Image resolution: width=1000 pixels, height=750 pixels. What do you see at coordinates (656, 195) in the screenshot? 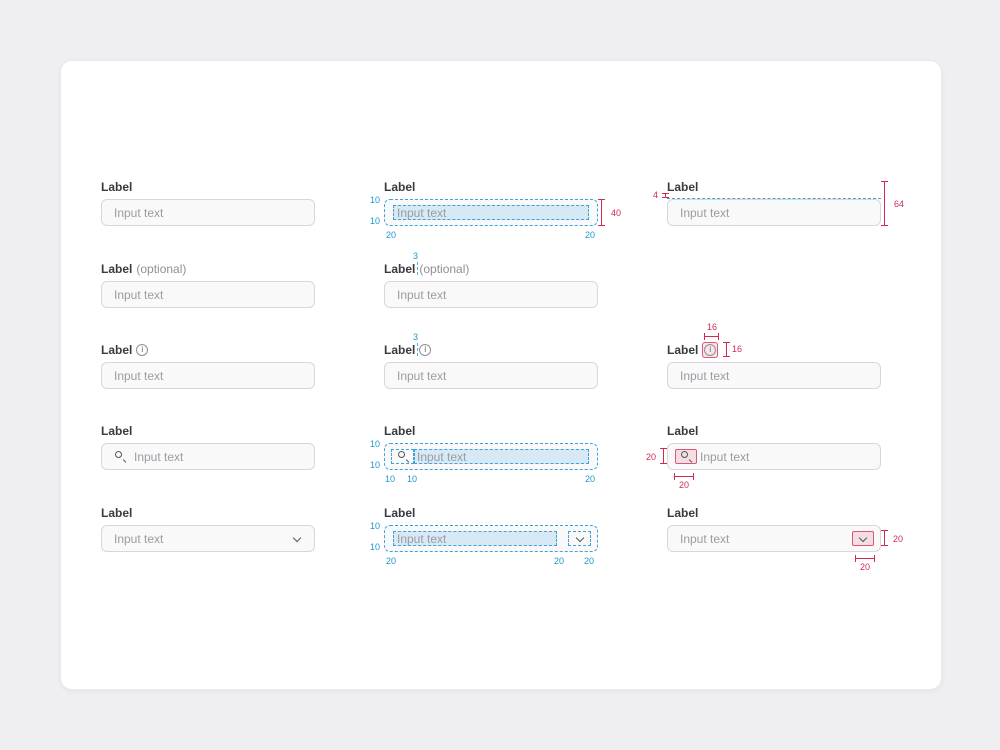
I see `measure-label-gap: 4` at bounding box center [656, 195].